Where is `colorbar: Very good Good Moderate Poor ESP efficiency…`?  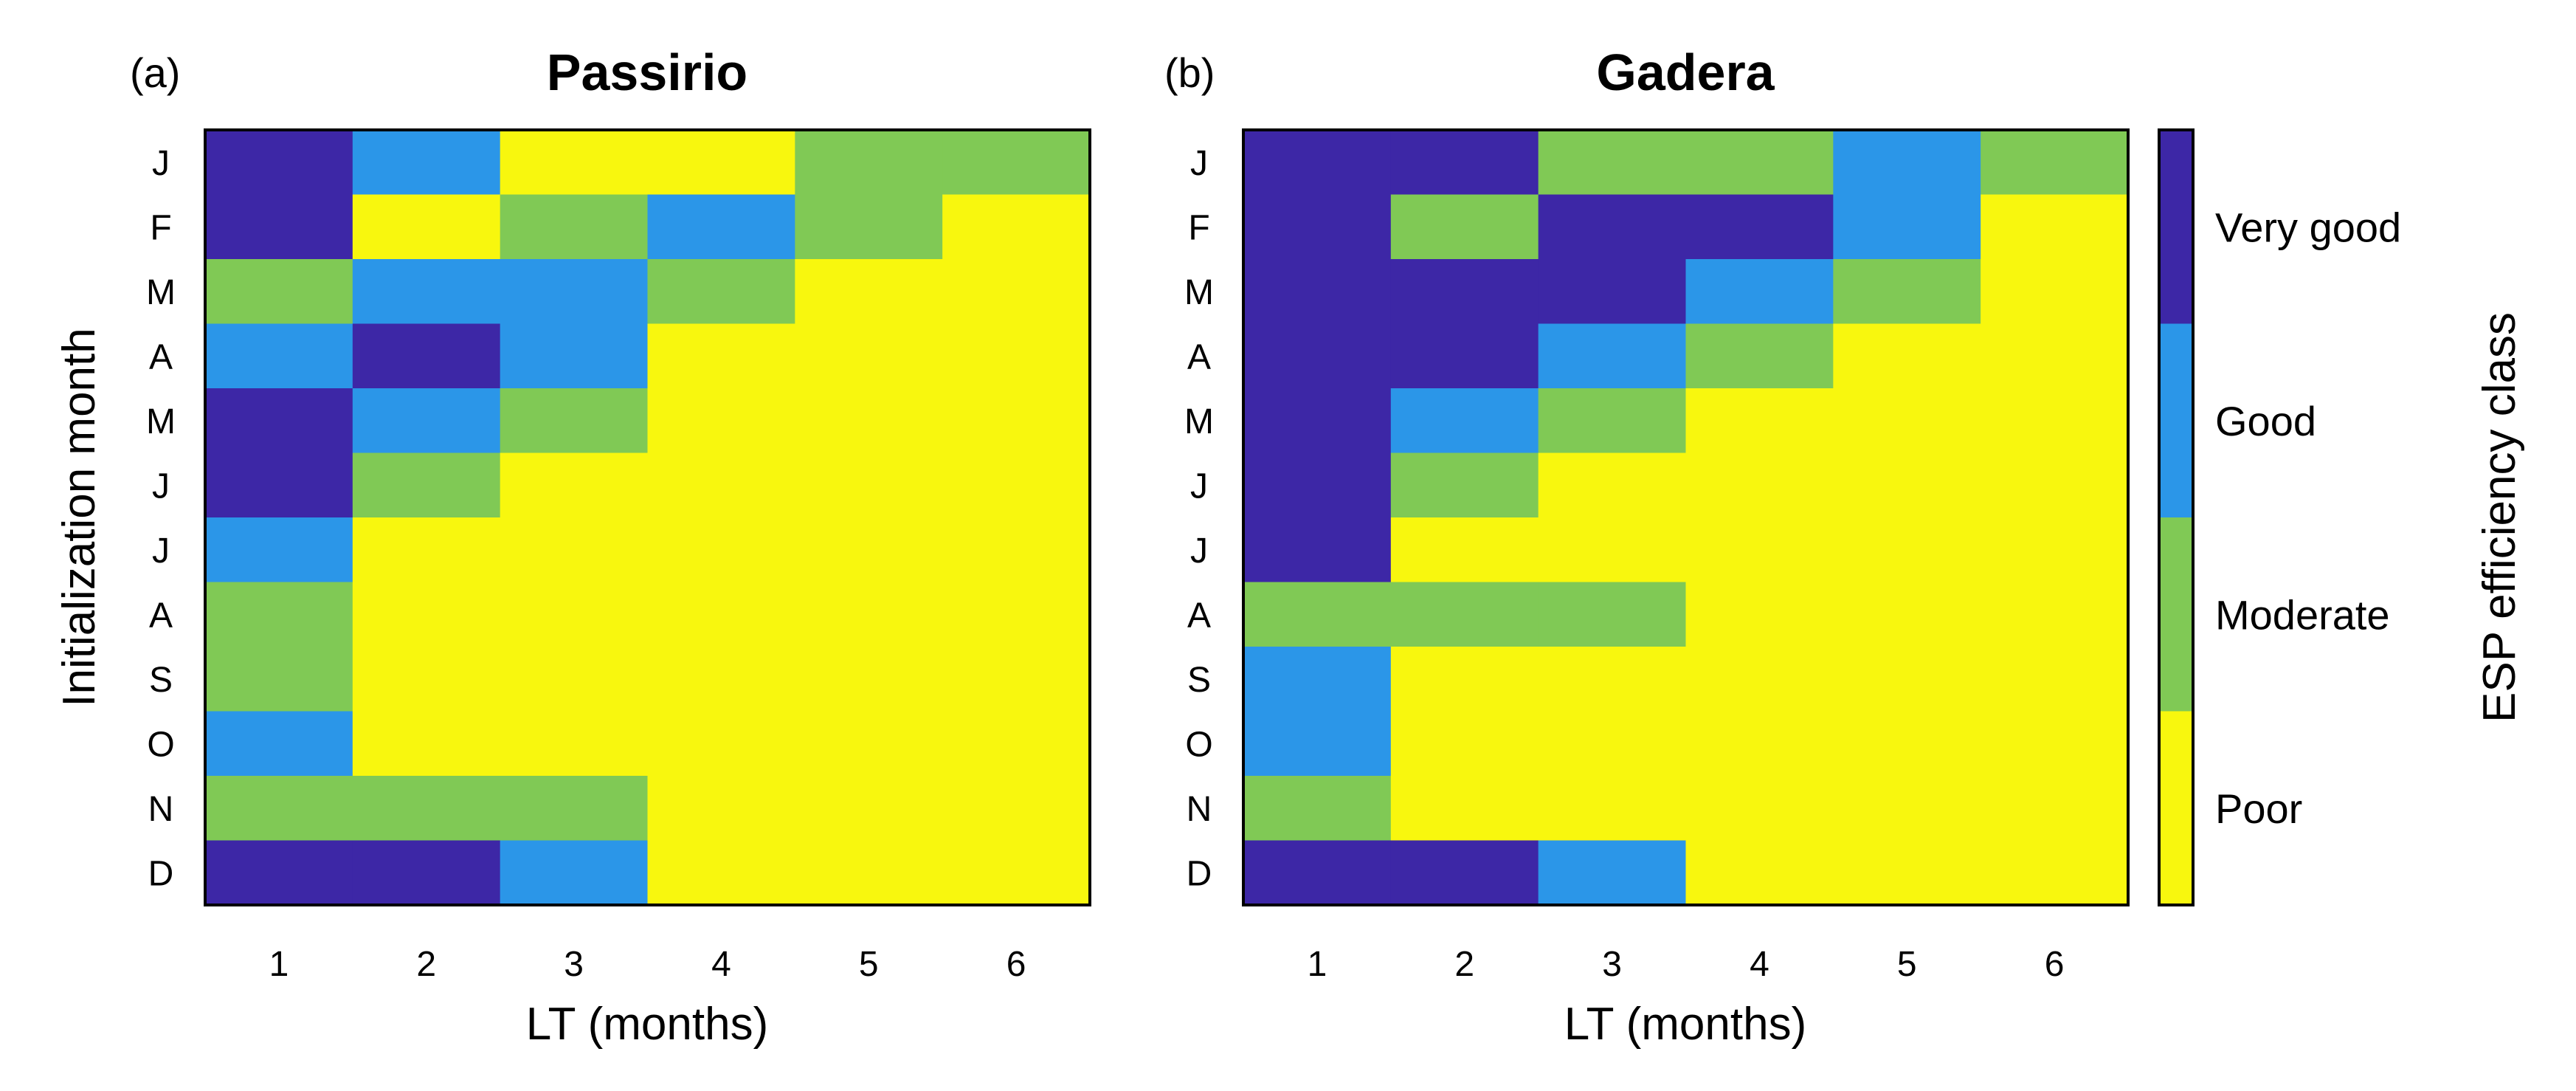 colorbar: Very good Good Moderate Poor ESP efficiency… is located at coordinates (2341, 517).